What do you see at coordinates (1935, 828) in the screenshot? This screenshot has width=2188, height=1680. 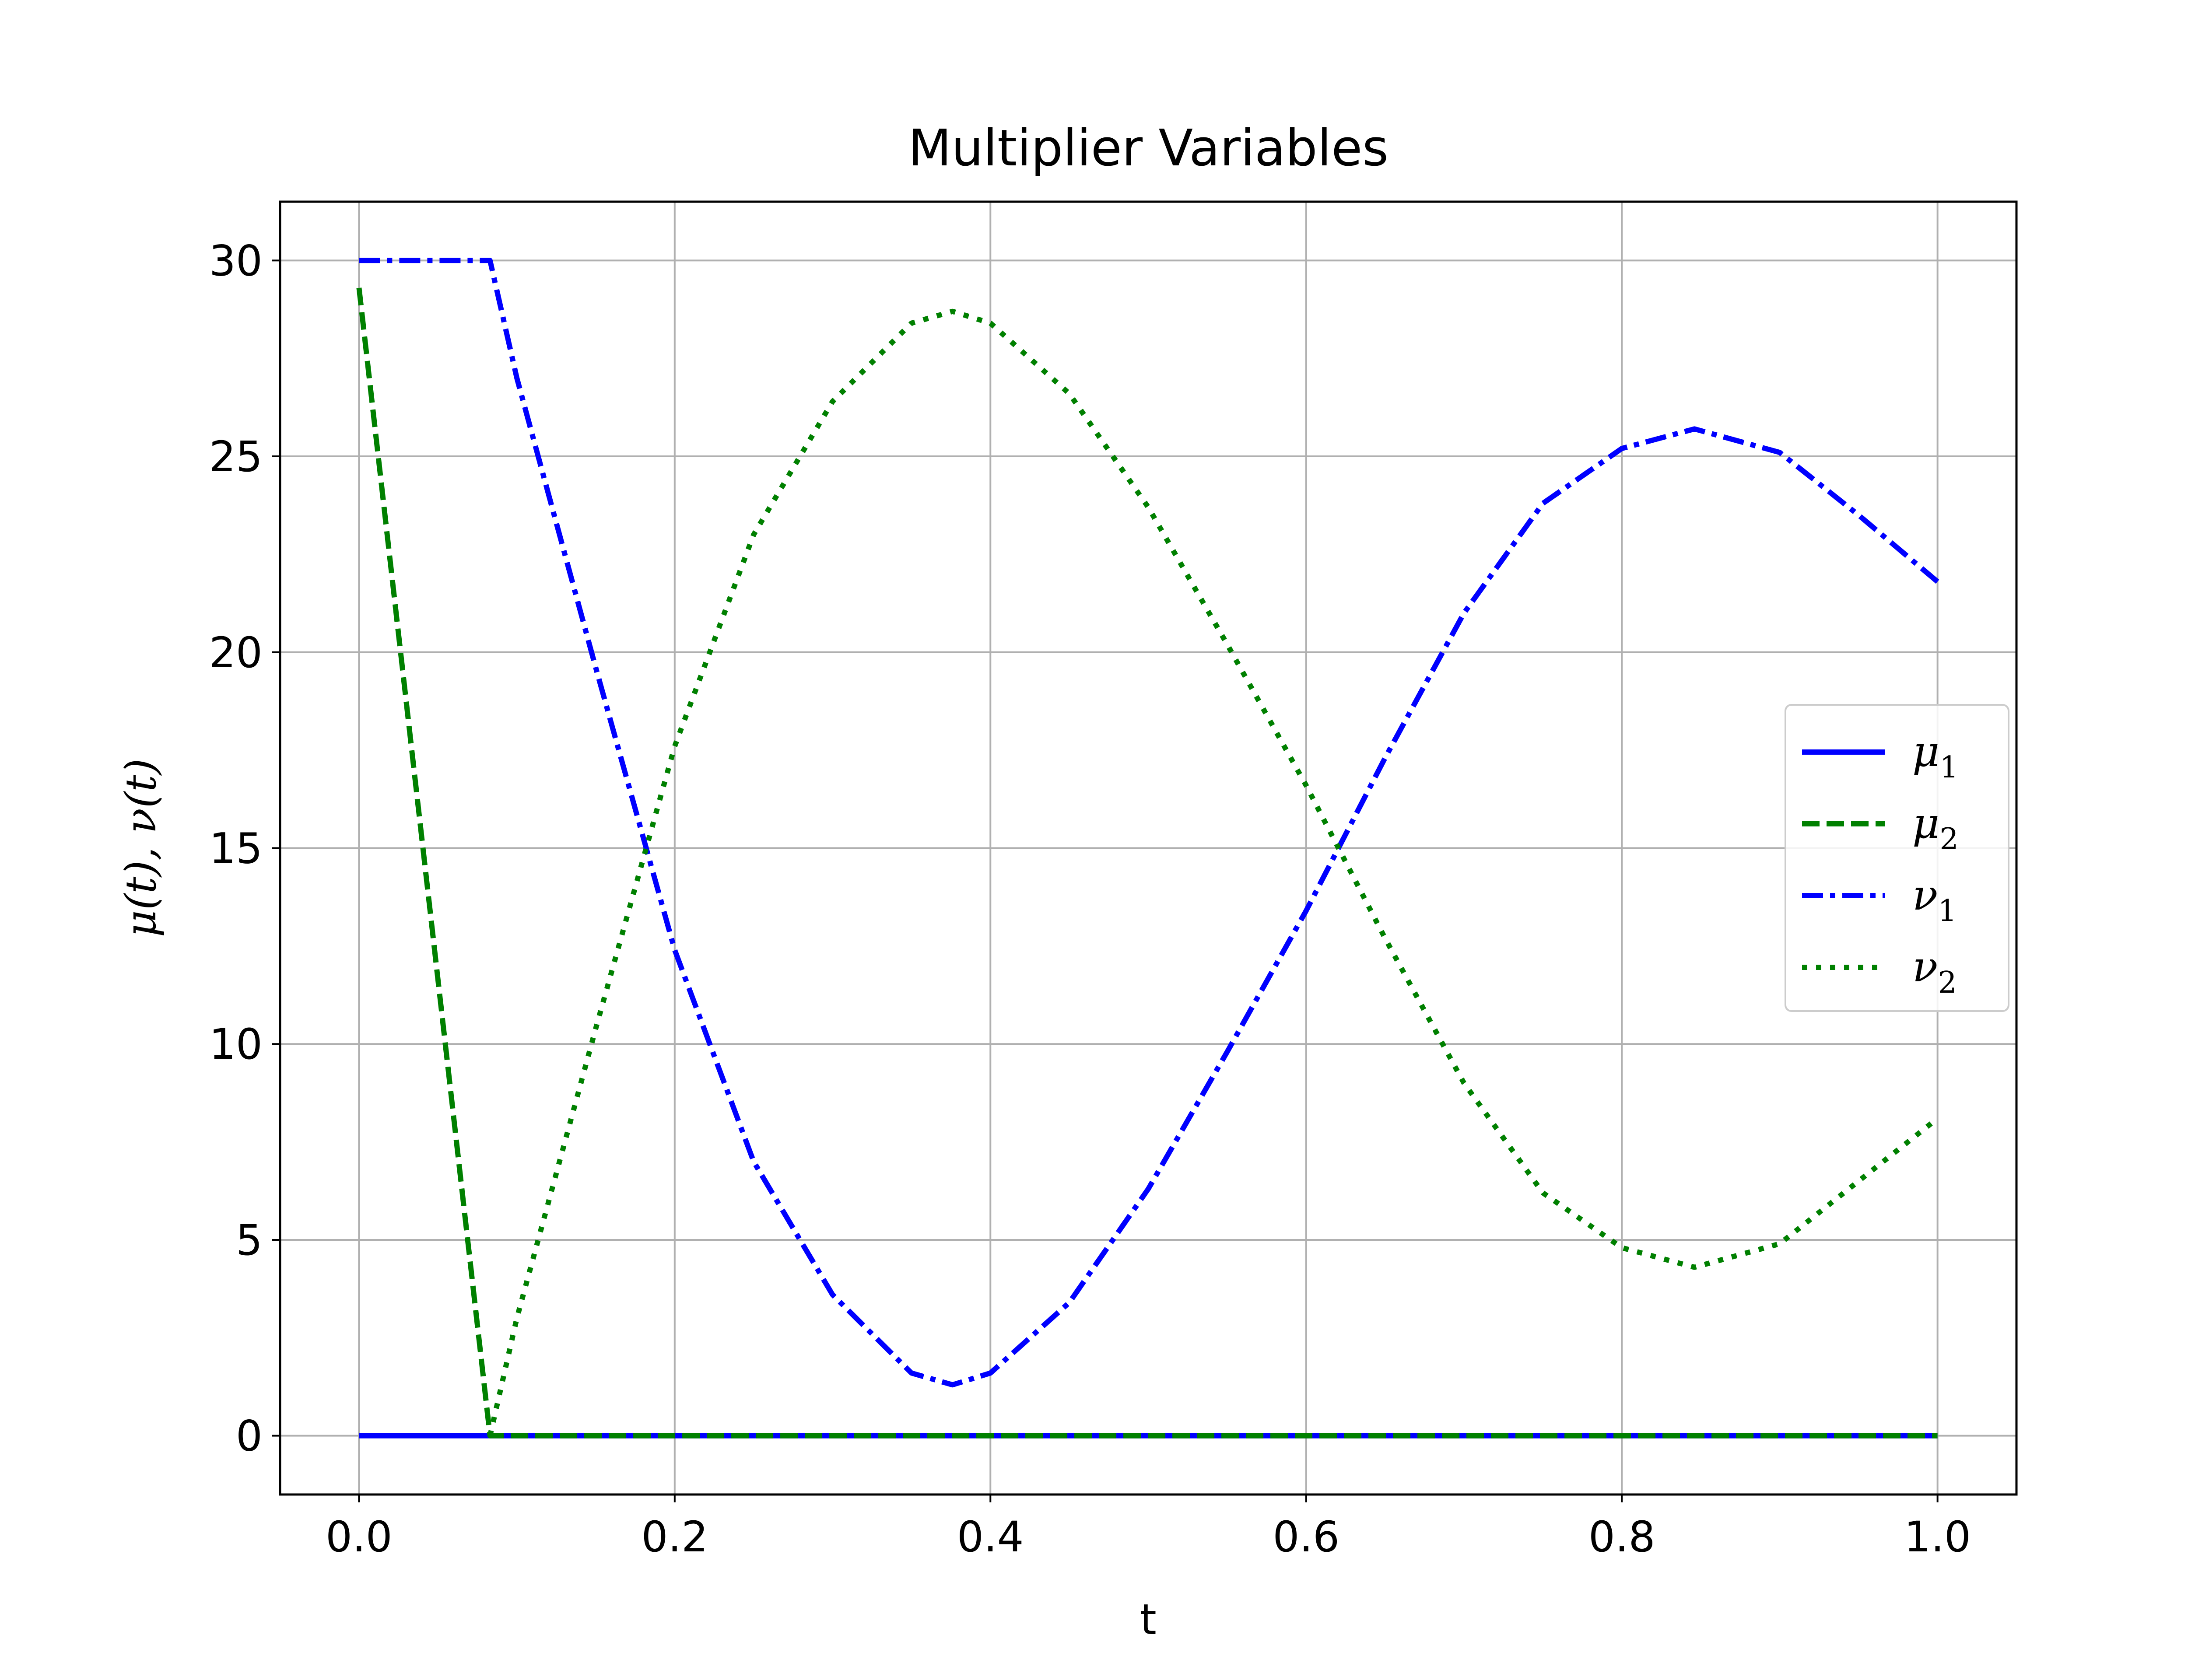 I see `legend-label-2: μ2` at bounding box center [1935, 828].